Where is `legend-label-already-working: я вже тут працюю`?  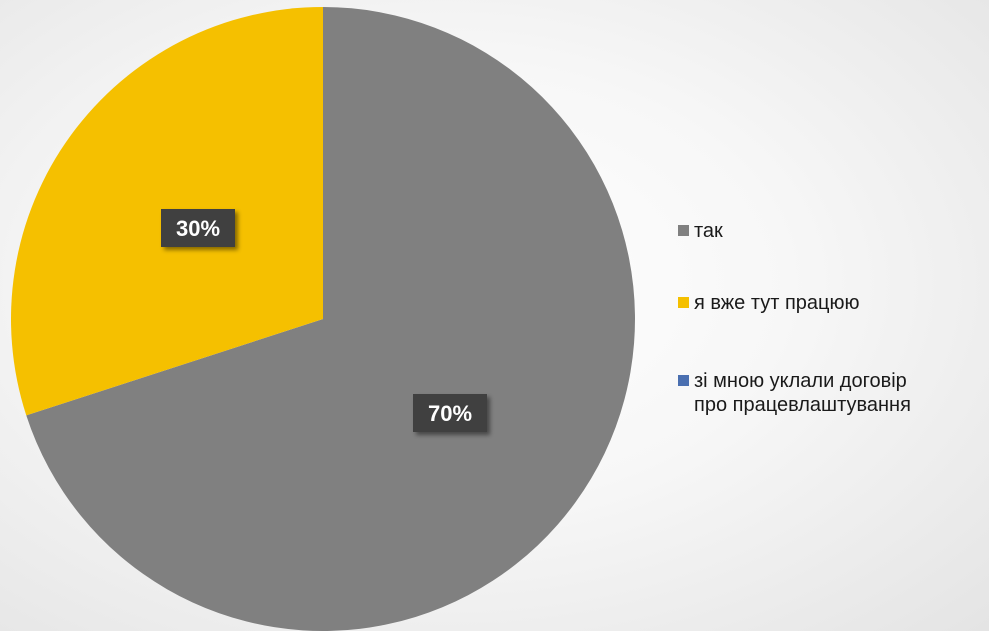
legend-label-already-working: я вже тут працюю is located at coordinates (777, 303).